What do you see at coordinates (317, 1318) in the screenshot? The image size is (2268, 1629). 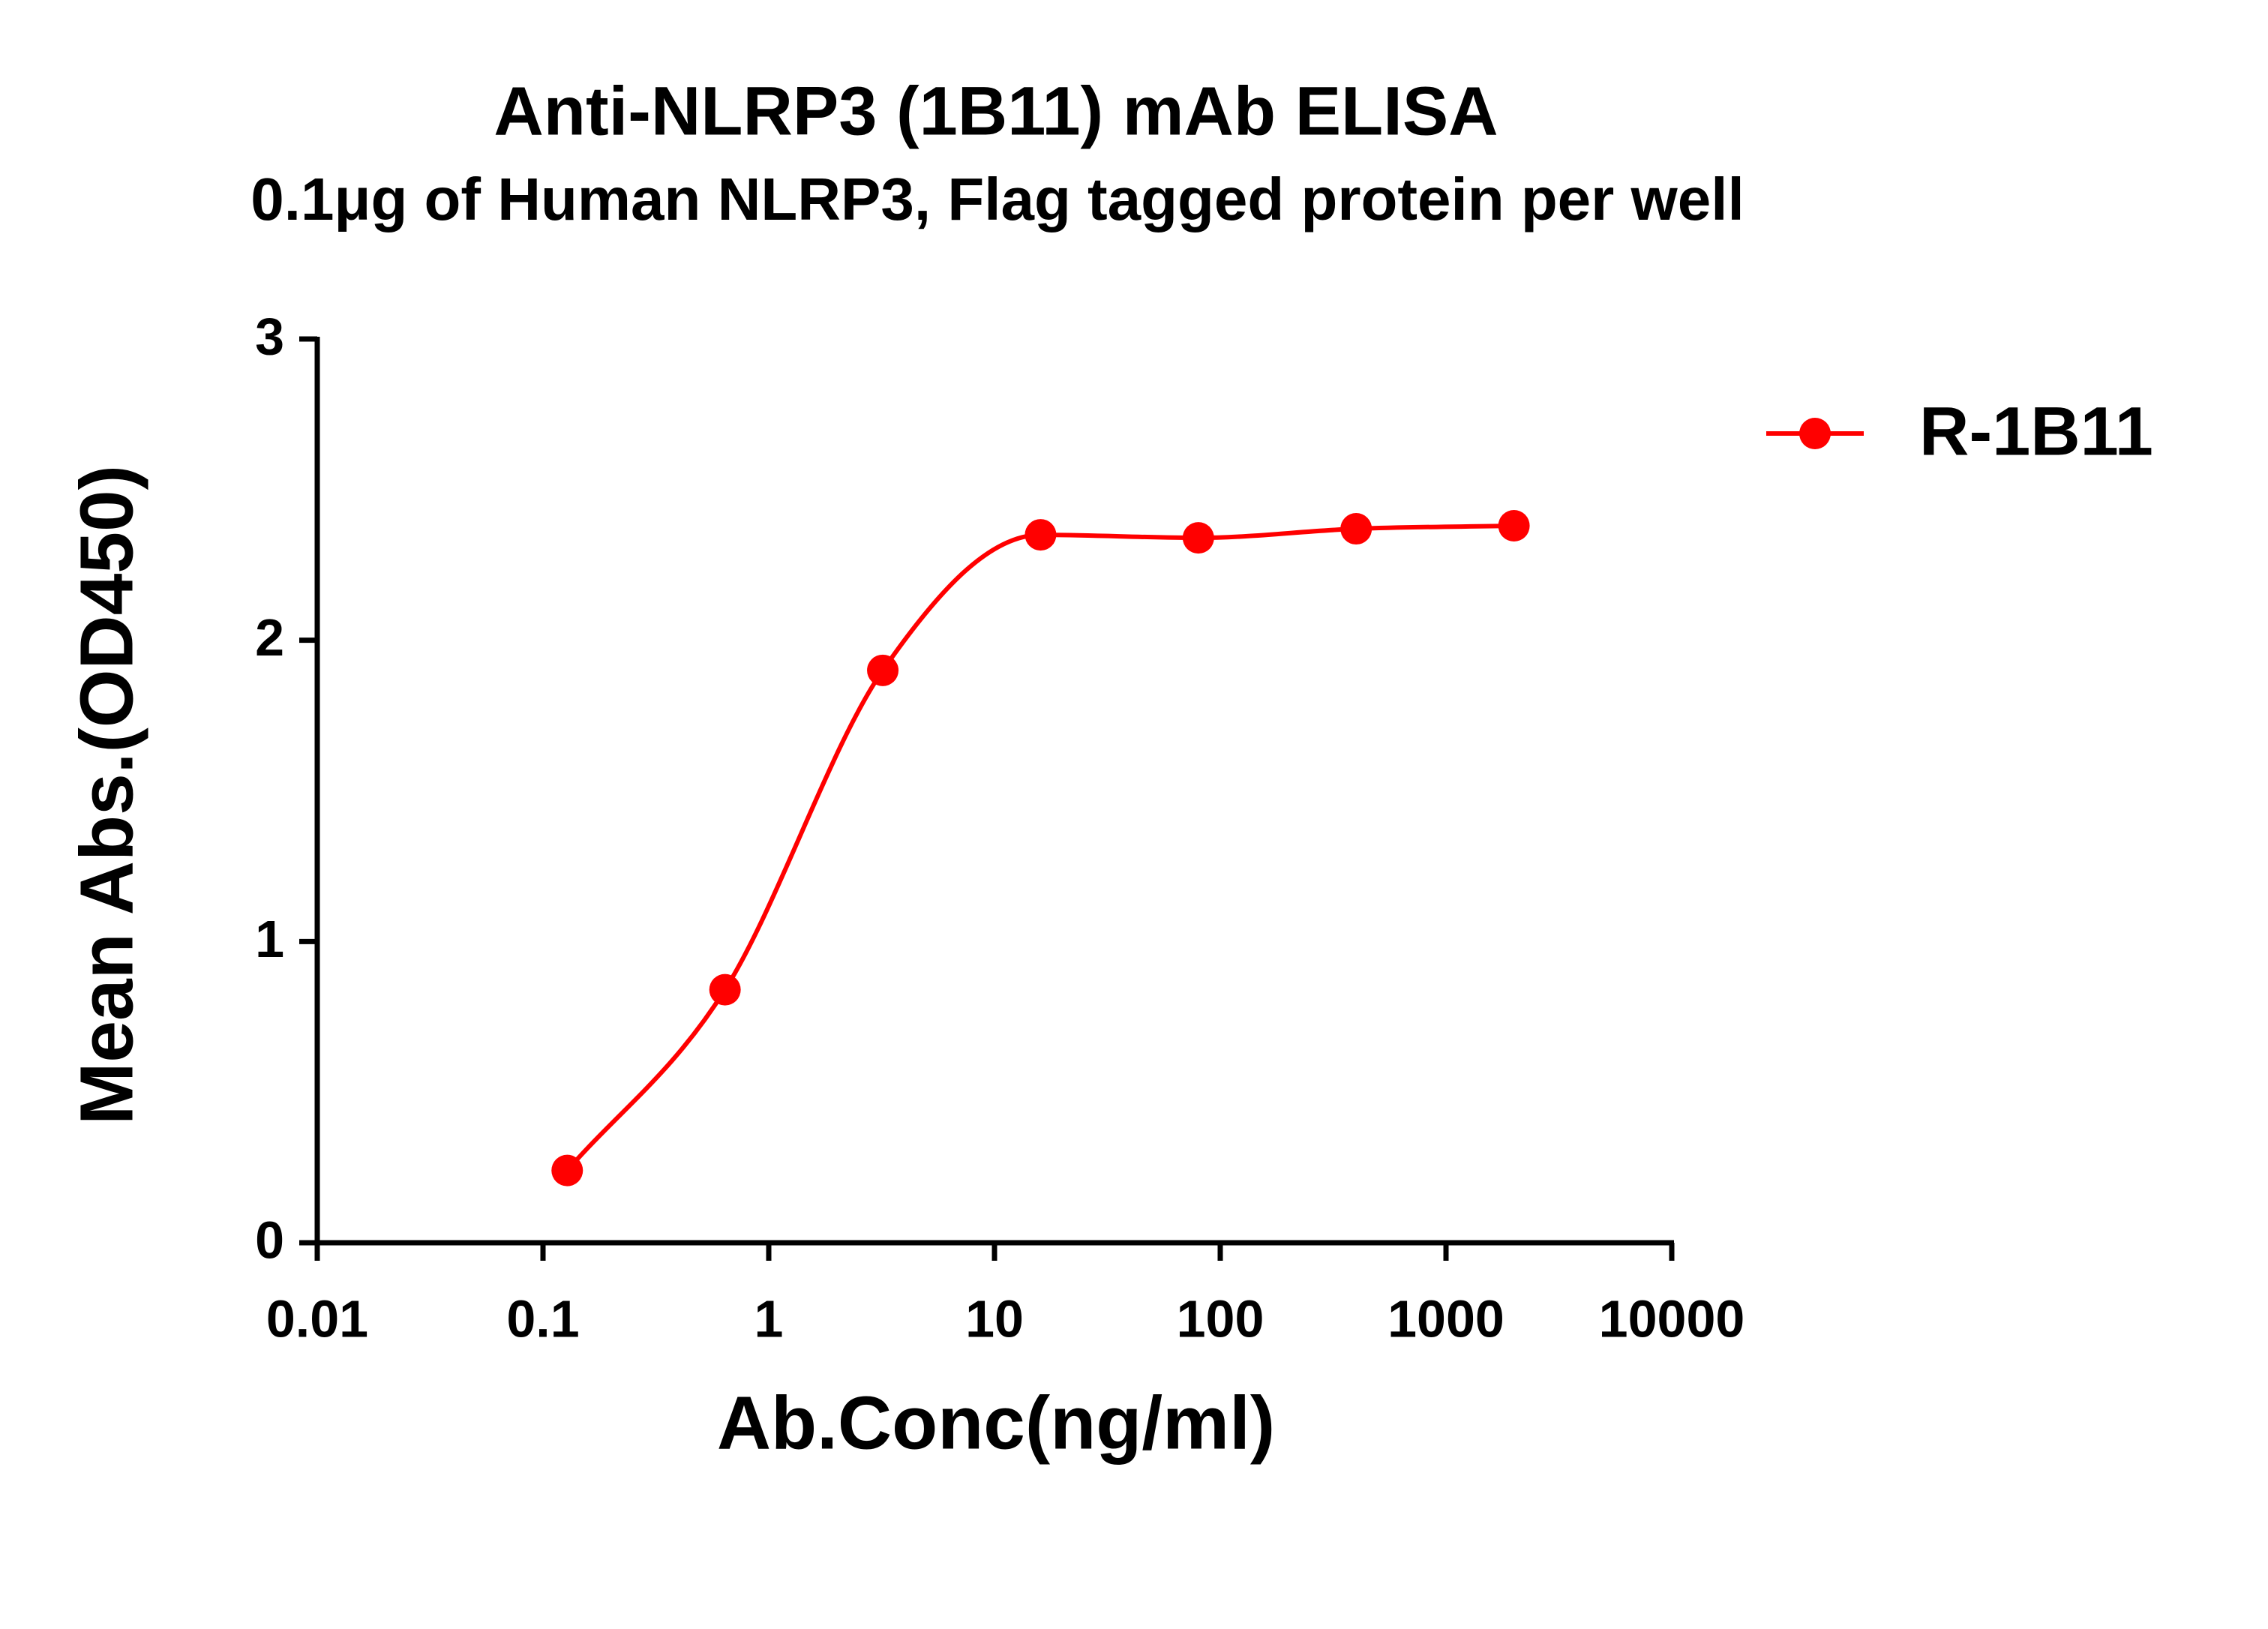 I see `x-tick-label: 0.01` at bounding box center [317, 1318].